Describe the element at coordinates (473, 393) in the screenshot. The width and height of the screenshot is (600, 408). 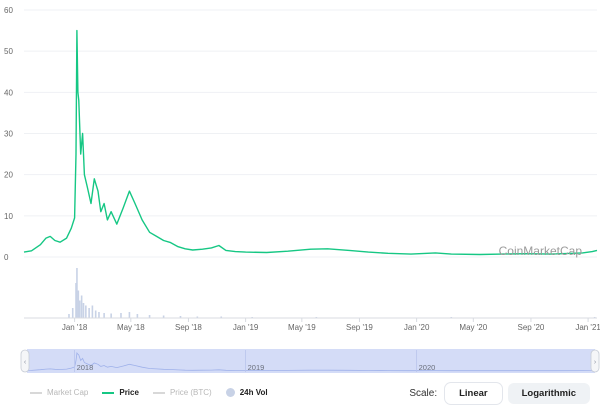
I see `scale-linear-button: Linear` at that location.